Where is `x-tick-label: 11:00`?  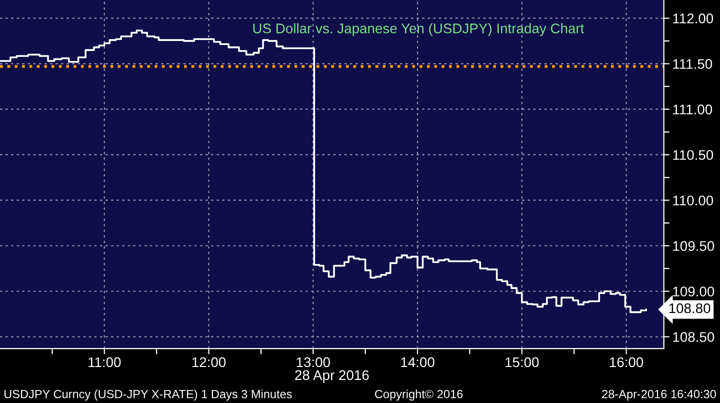 x-tick-label: 11:00 is located at coordinates (104, 362).